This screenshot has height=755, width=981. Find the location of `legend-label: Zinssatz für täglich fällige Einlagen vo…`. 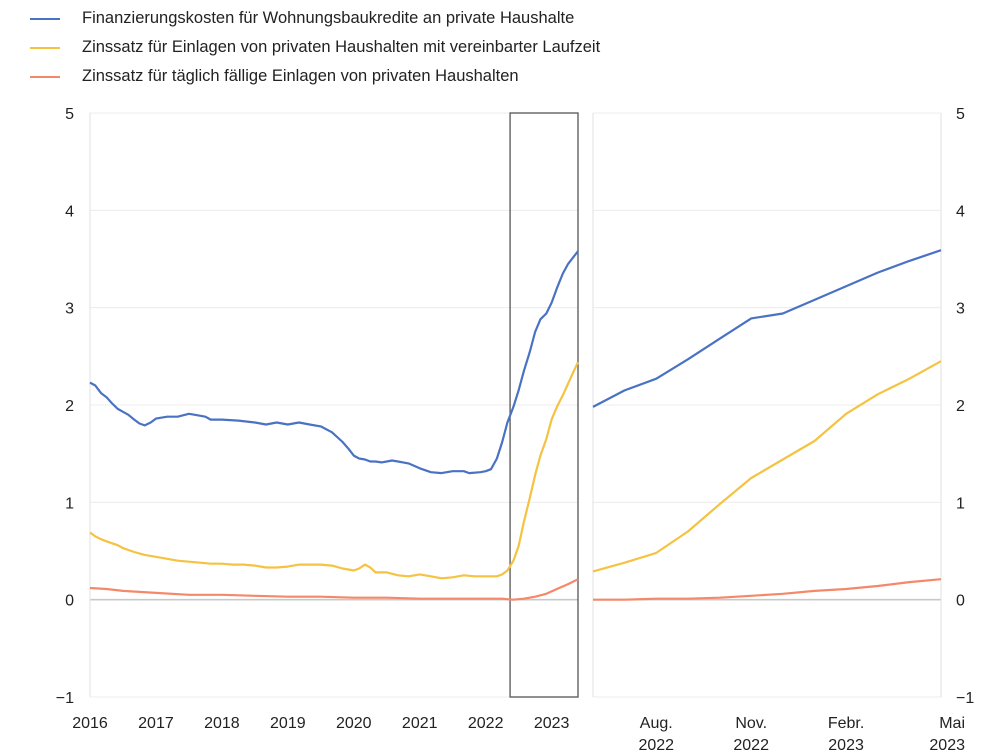

legend-label: Zinssatz für täglich fällige Einlagen vo… is located at coordinates (300, 76).